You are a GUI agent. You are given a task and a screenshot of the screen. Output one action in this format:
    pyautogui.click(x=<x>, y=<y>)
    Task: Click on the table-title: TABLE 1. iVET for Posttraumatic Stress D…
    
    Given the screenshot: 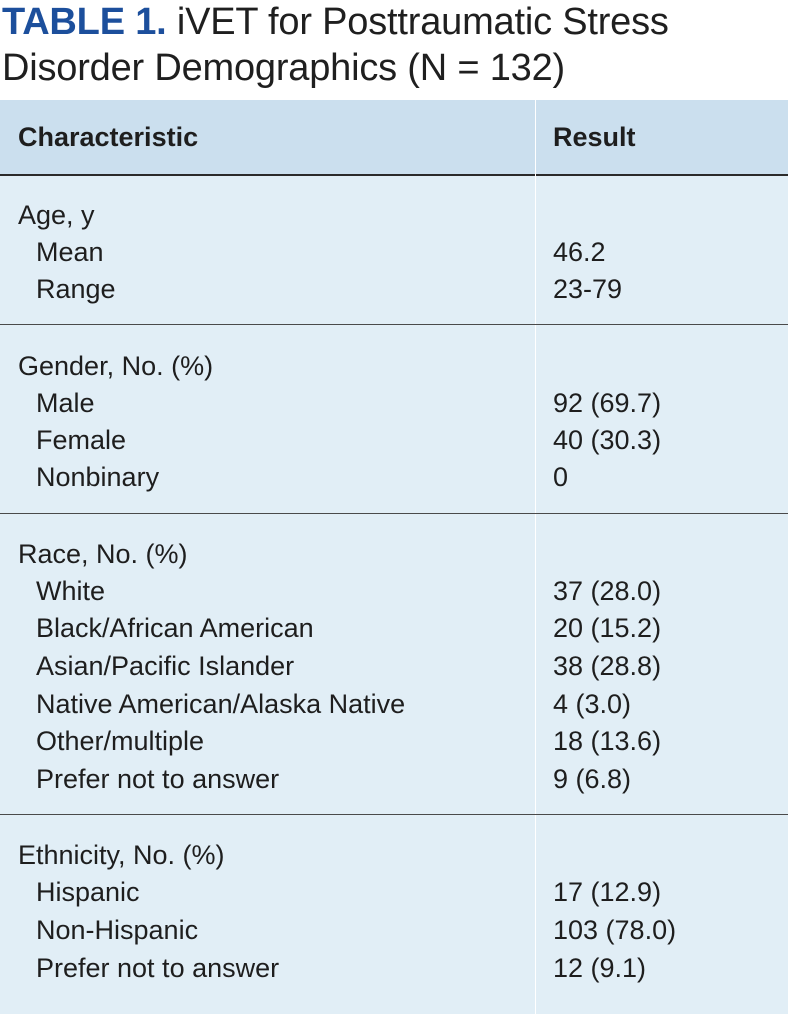 What is the action you would take?
    pyautogui.click(x=395, y=50)
    